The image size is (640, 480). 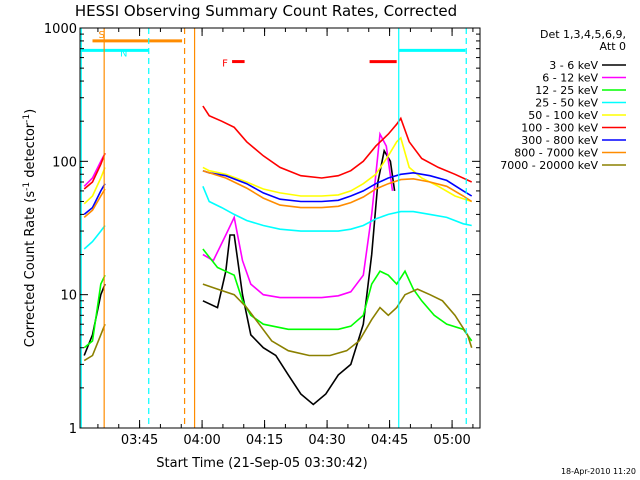 I want to click on svg-text:Corrected Count Rate (s-1 dete: Corrected Count Rate (s-1 detector-1), so click(x=30, y=228).